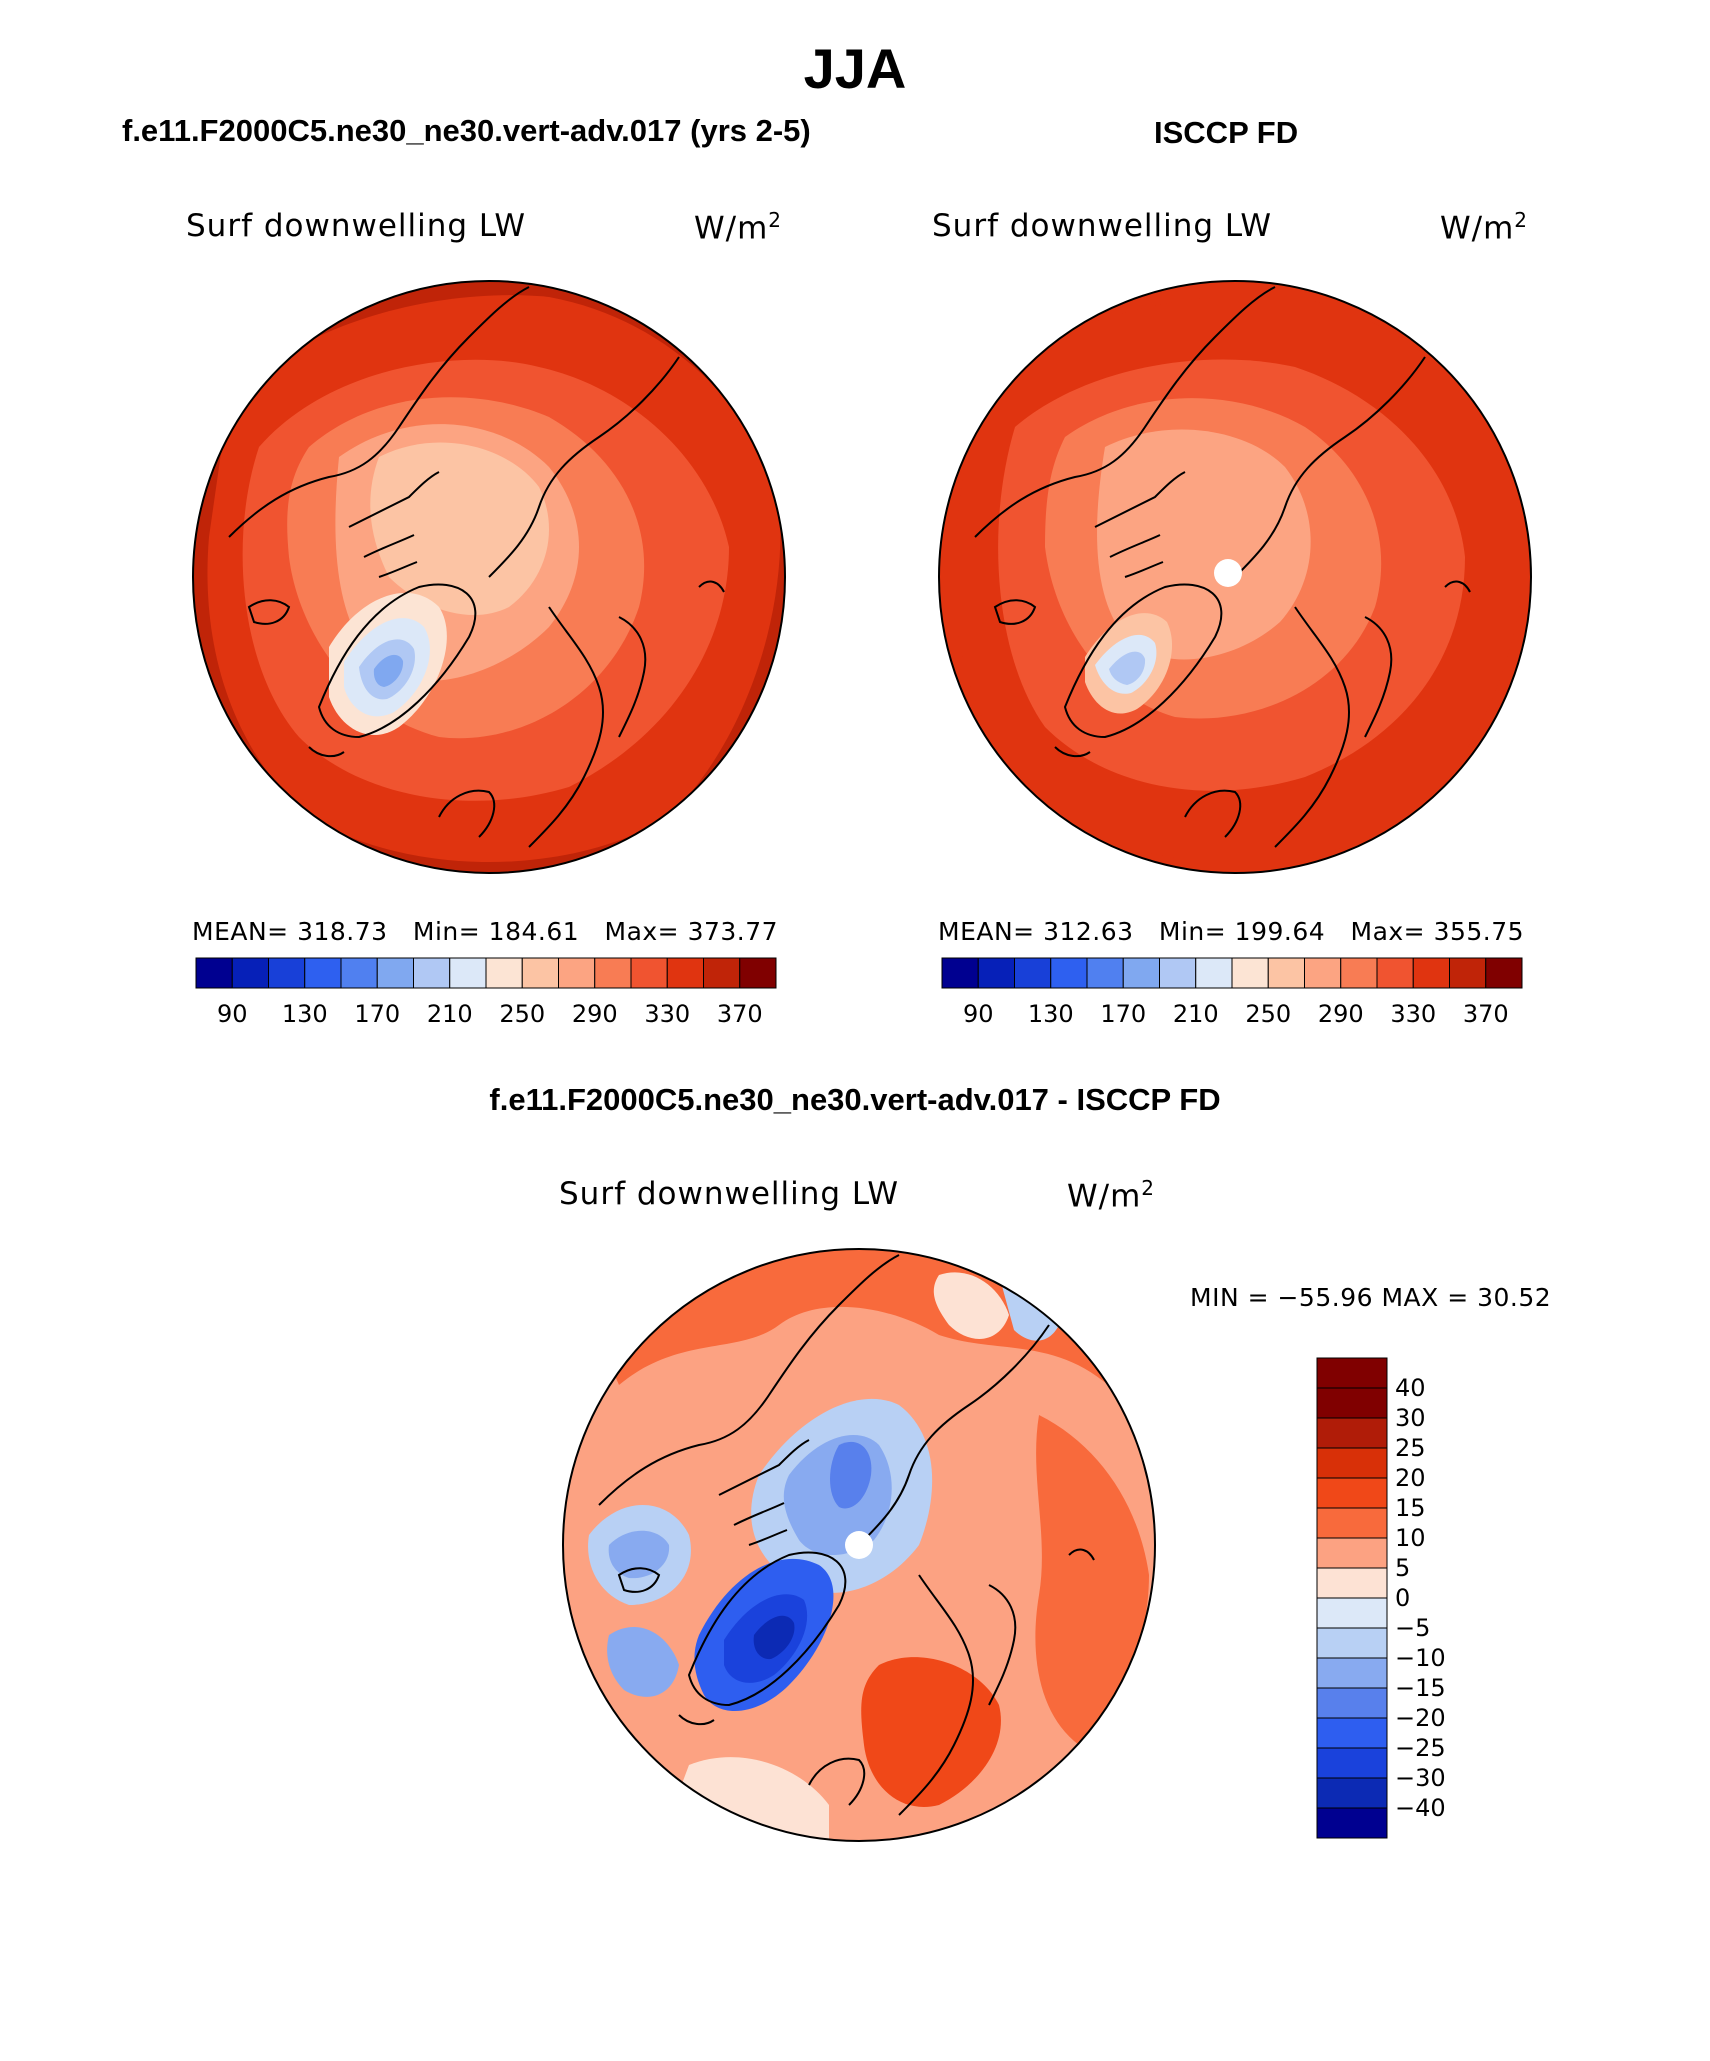  I want to click on colorbar-tick-label: −15, so click(1420, 1688).